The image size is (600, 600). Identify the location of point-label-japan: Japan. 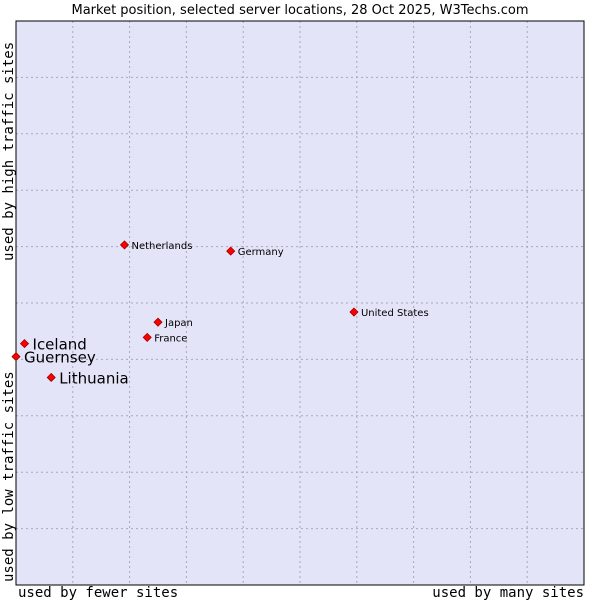
(178, 323).